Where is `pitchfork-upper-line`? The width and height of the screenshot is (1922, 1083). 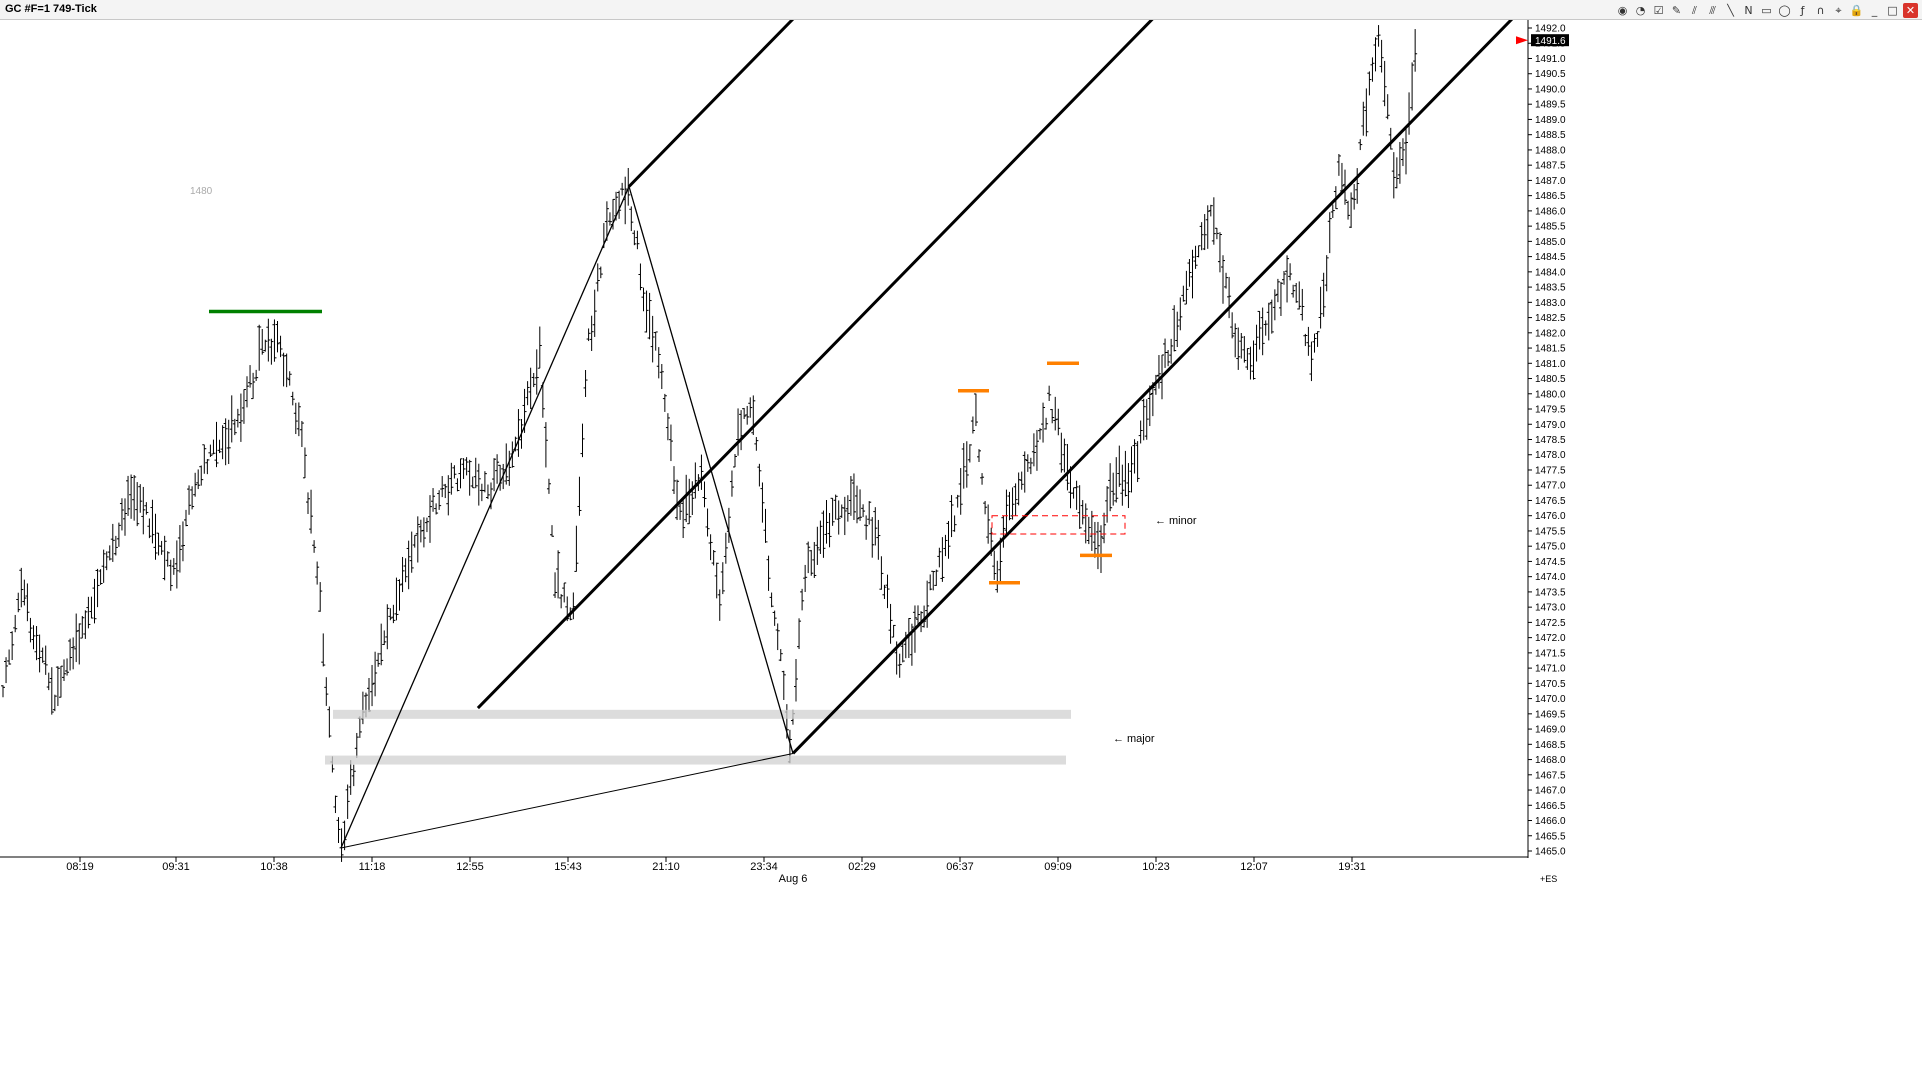 pitchfork-upper-line is located at coordinates (1071, 104).